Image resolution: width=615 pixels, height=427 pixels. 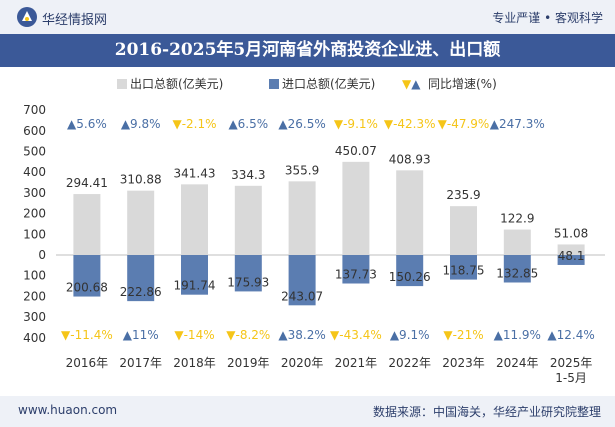 I want to click on import-growth-label: ▼-21%, so click(x=463, y=335).